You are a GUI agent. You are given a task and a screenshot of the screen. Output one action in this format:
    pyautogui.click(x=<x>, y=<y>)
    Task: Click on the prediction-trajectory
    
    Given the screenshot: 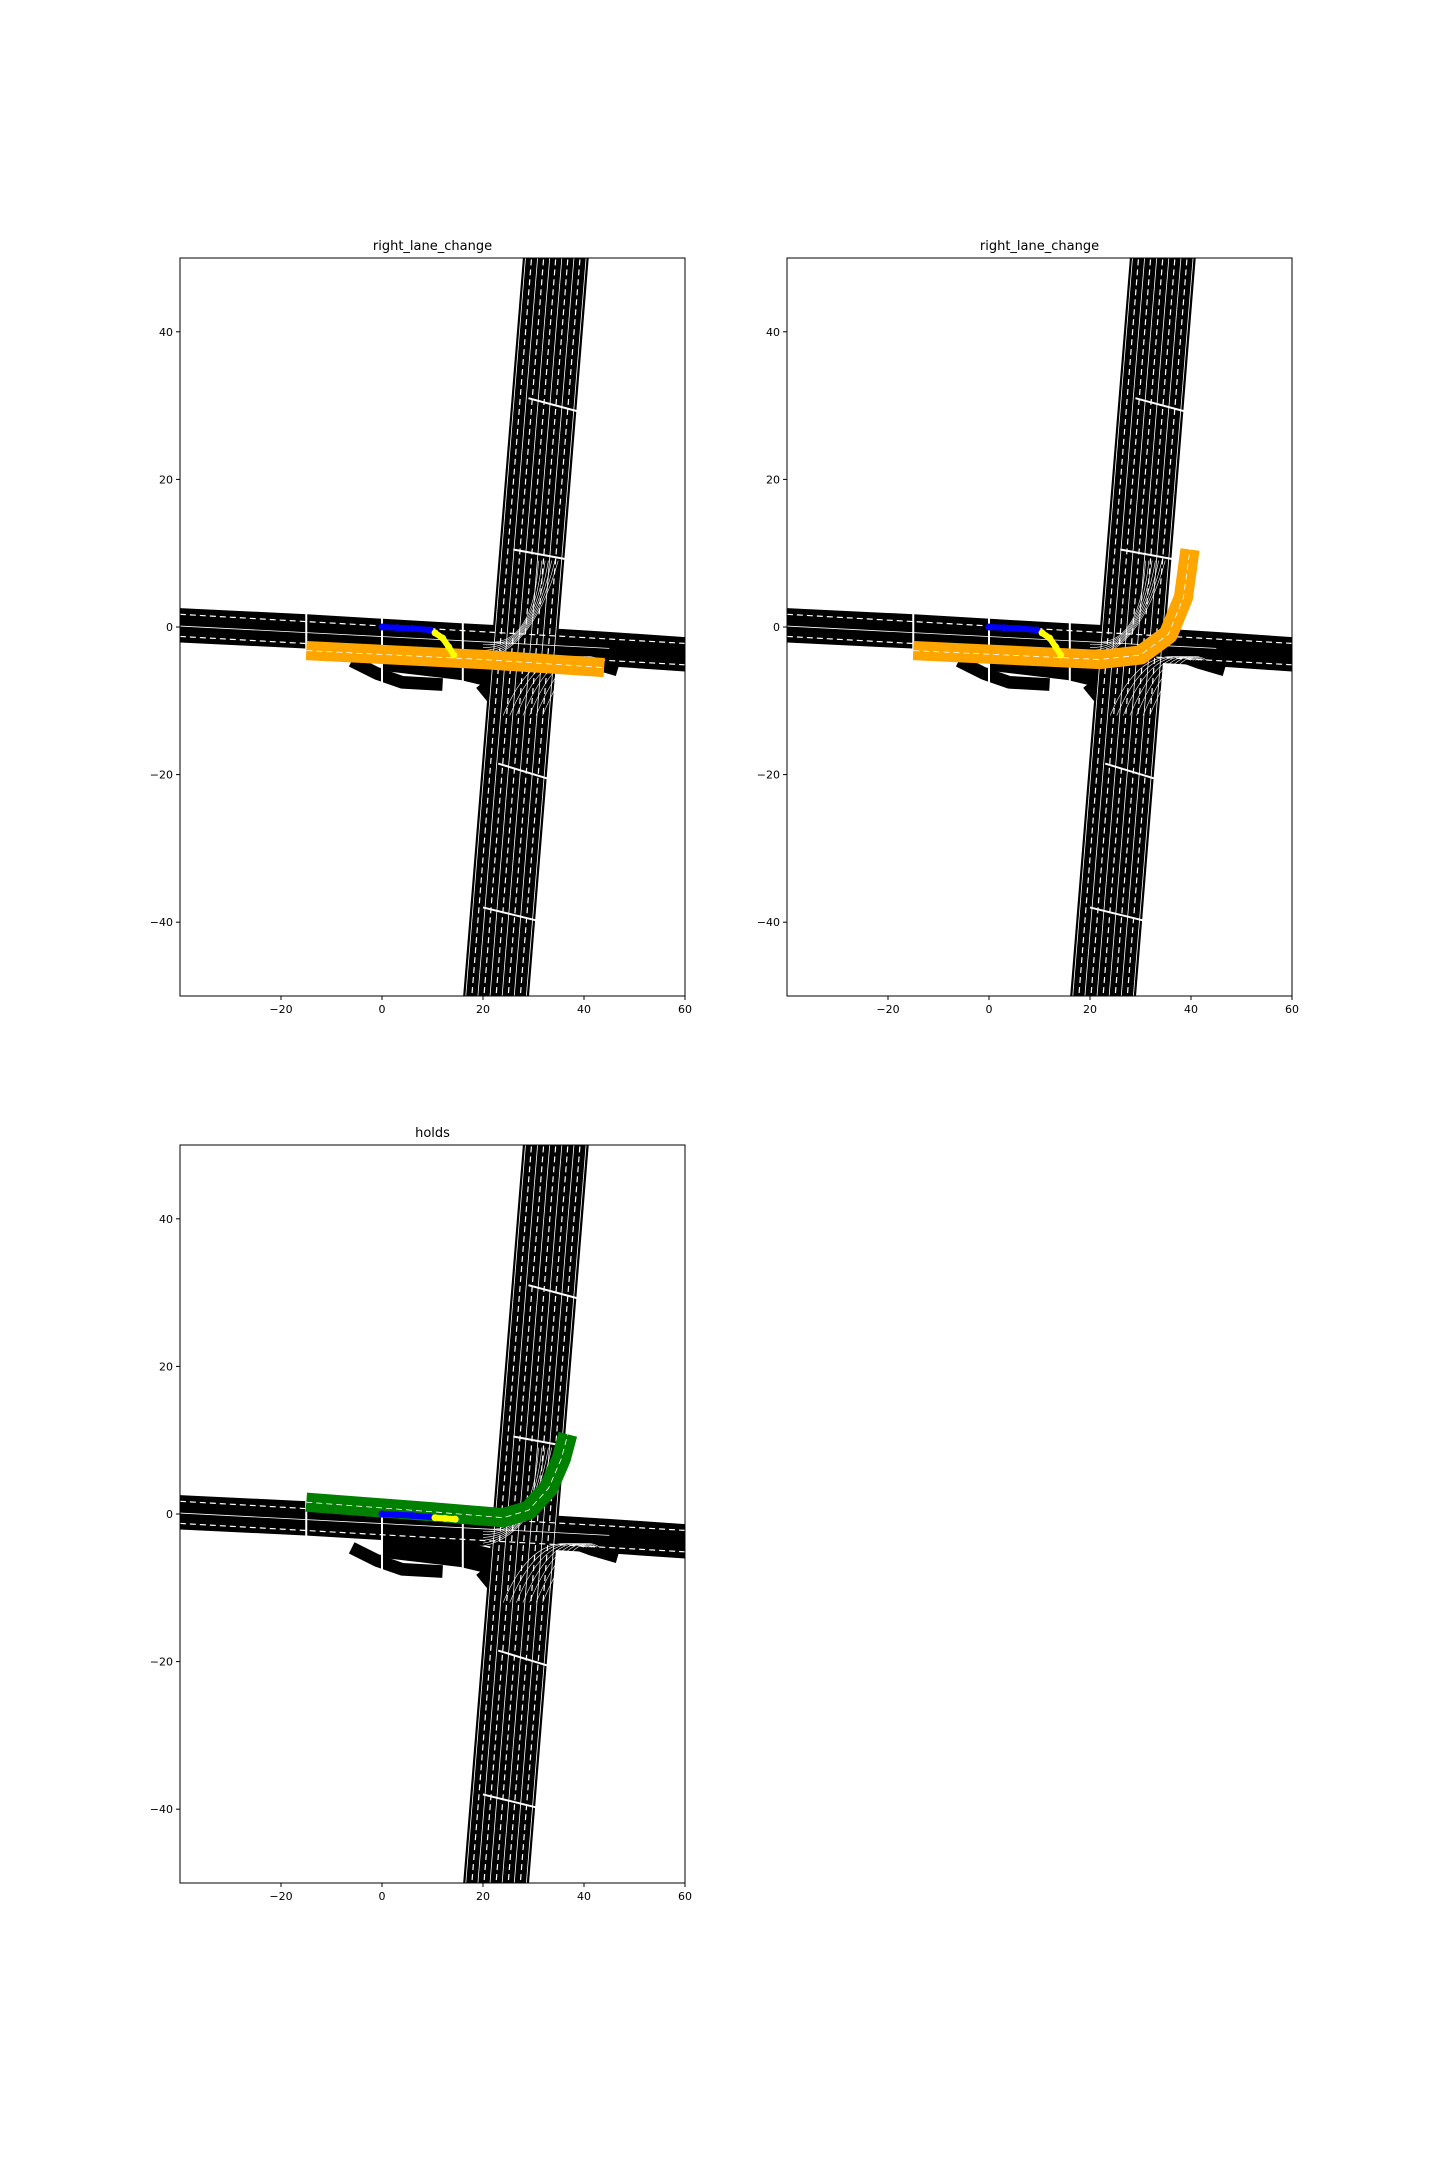 What is the action you would take?
    pyautogui.click(x=444, y=643)
    